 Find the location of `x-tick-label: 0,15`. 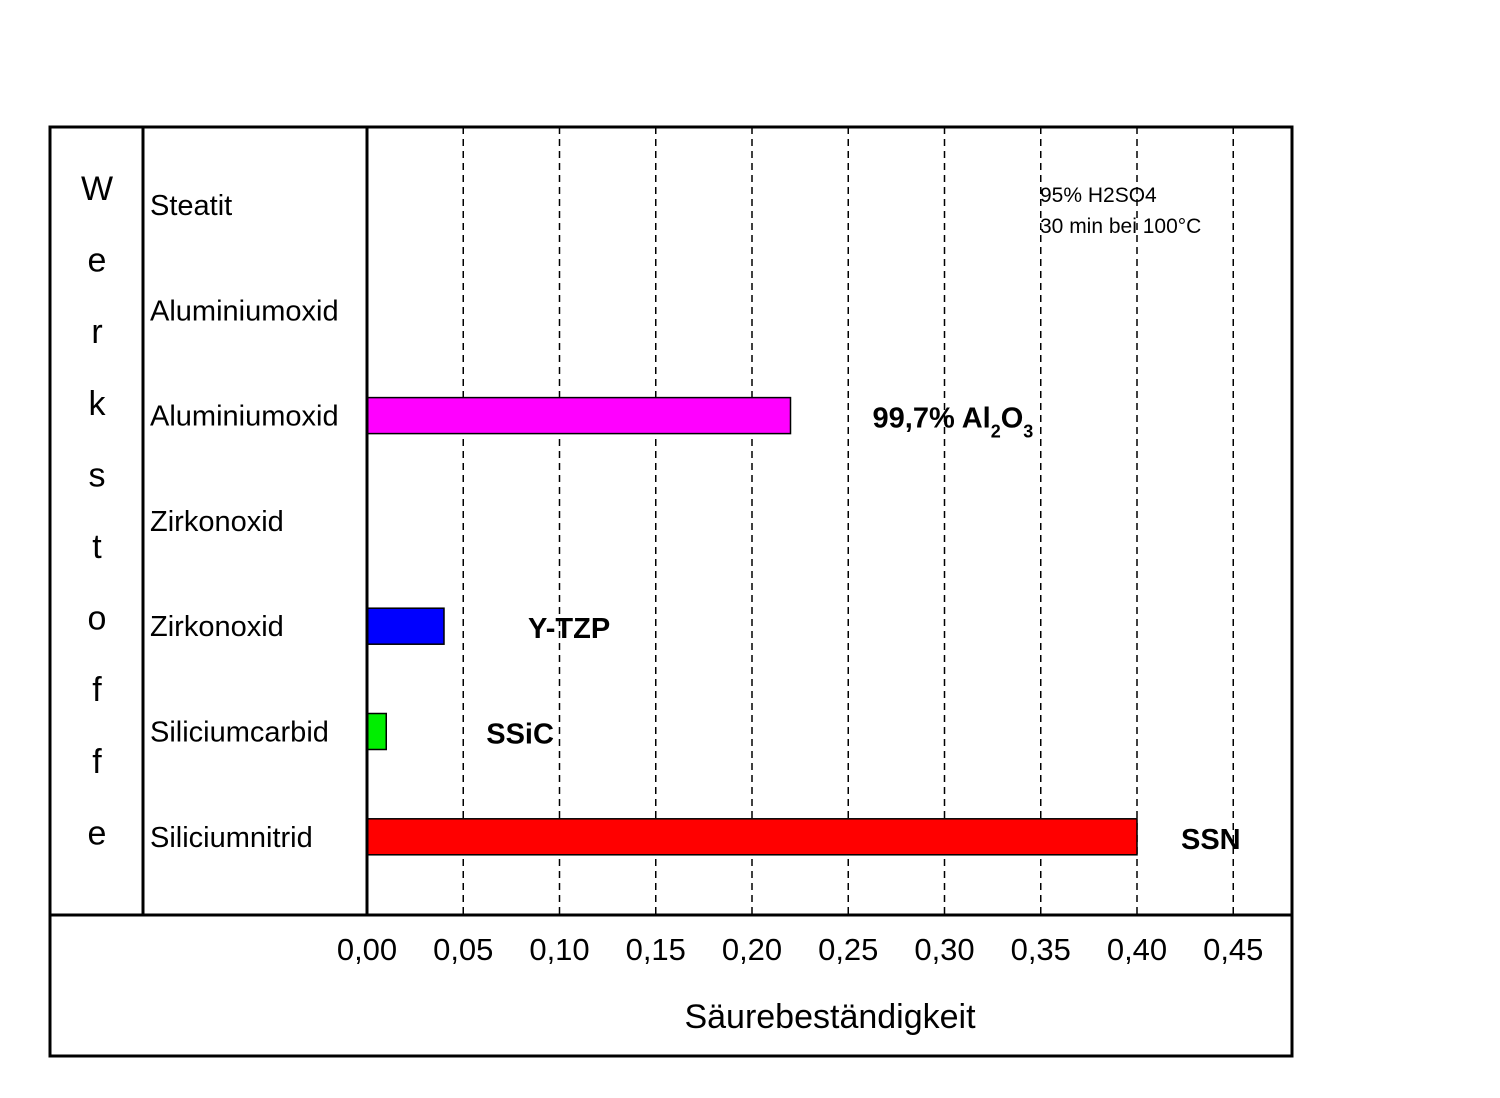

x-tick-label: 0,15 is located at coordinates (656, 949).